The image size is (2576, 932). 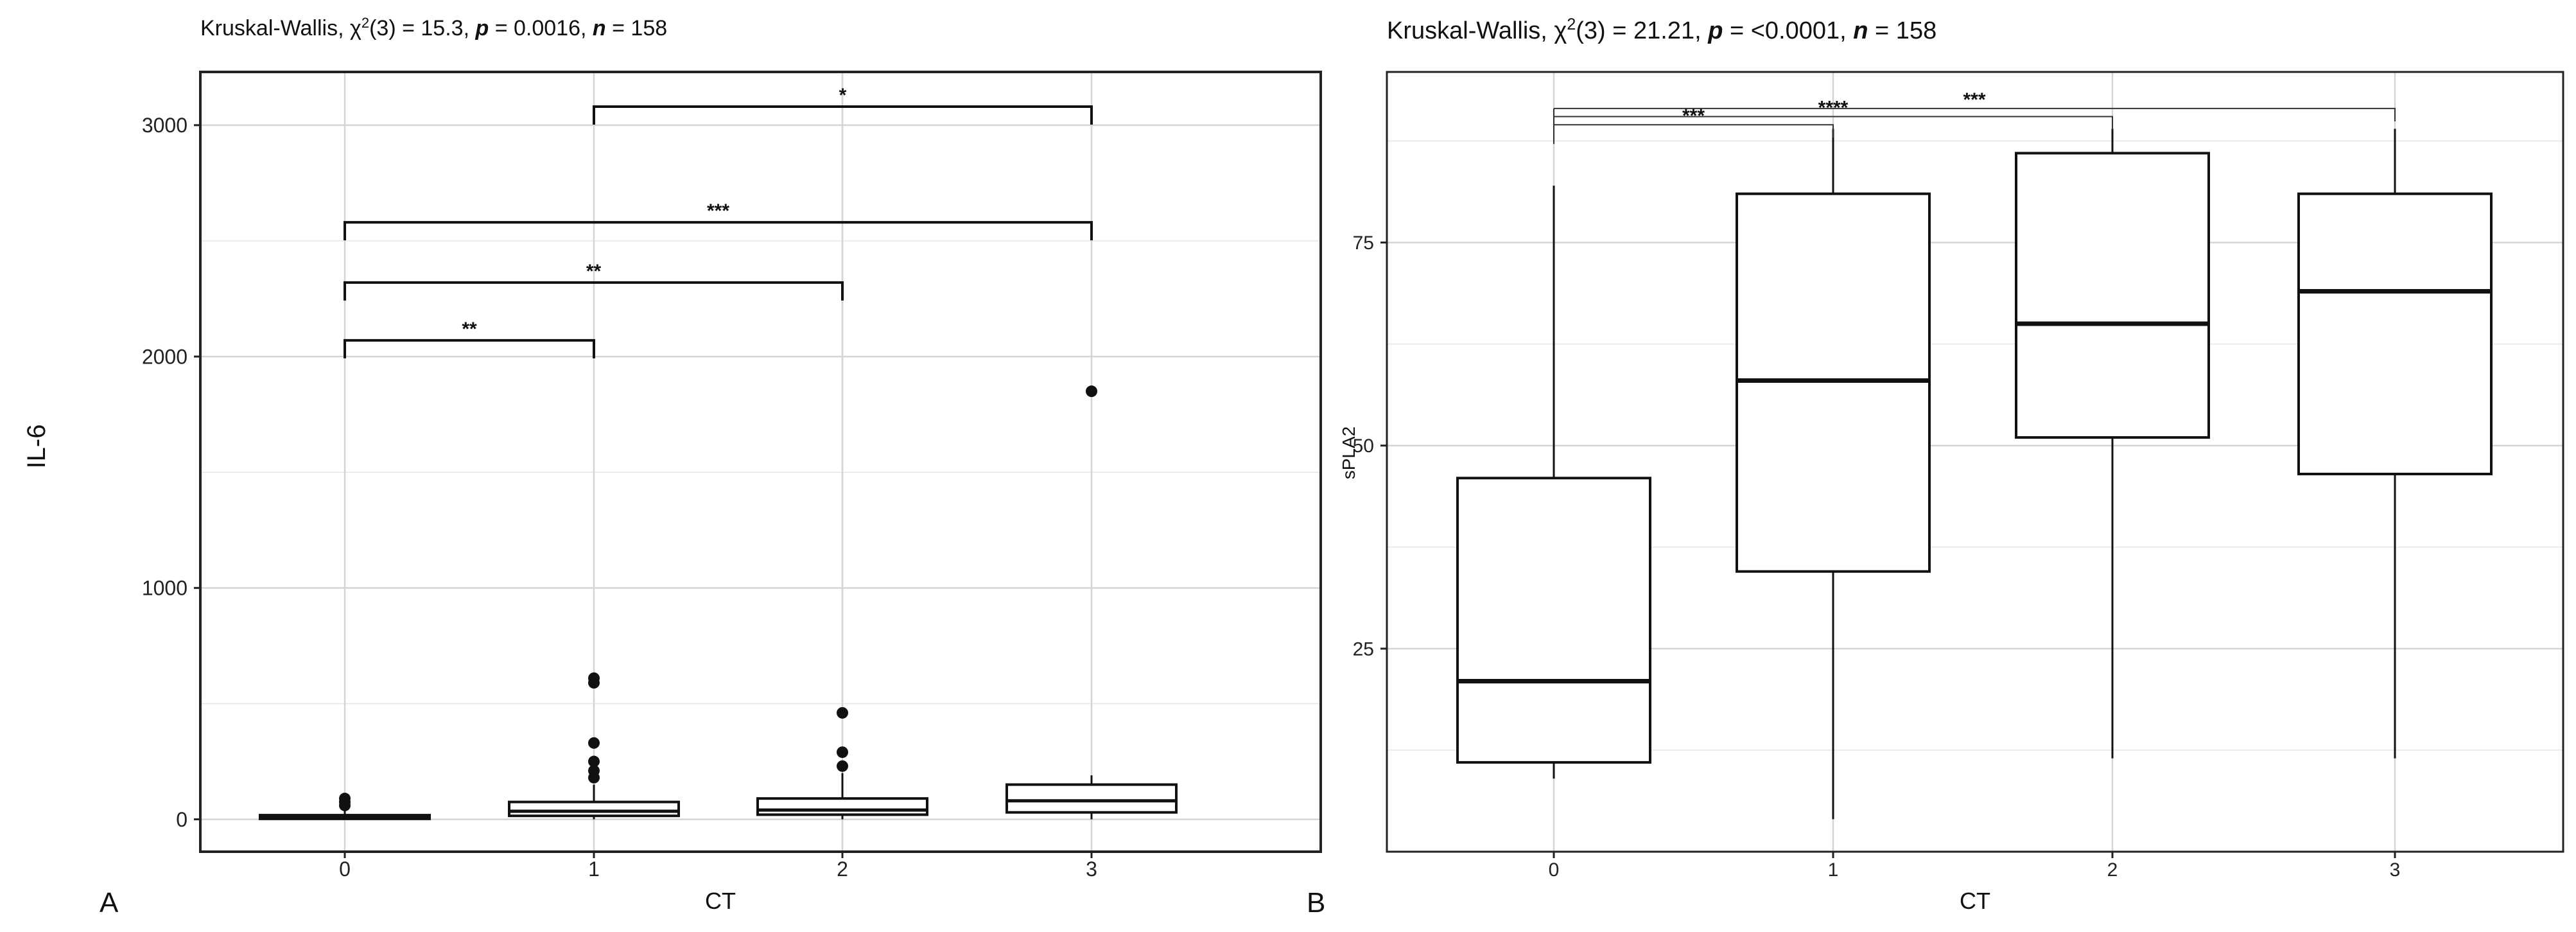 I want to click on panel-b-y-tick-label: 75, so click(x=1363, y=243).